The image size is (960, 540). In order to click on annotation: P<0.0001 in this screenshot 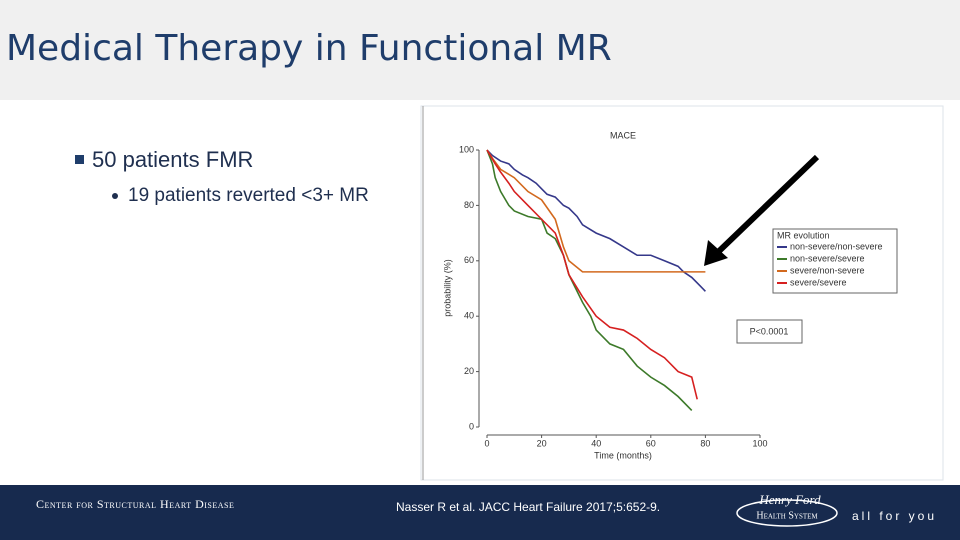, I will do `click(769, 331)`.